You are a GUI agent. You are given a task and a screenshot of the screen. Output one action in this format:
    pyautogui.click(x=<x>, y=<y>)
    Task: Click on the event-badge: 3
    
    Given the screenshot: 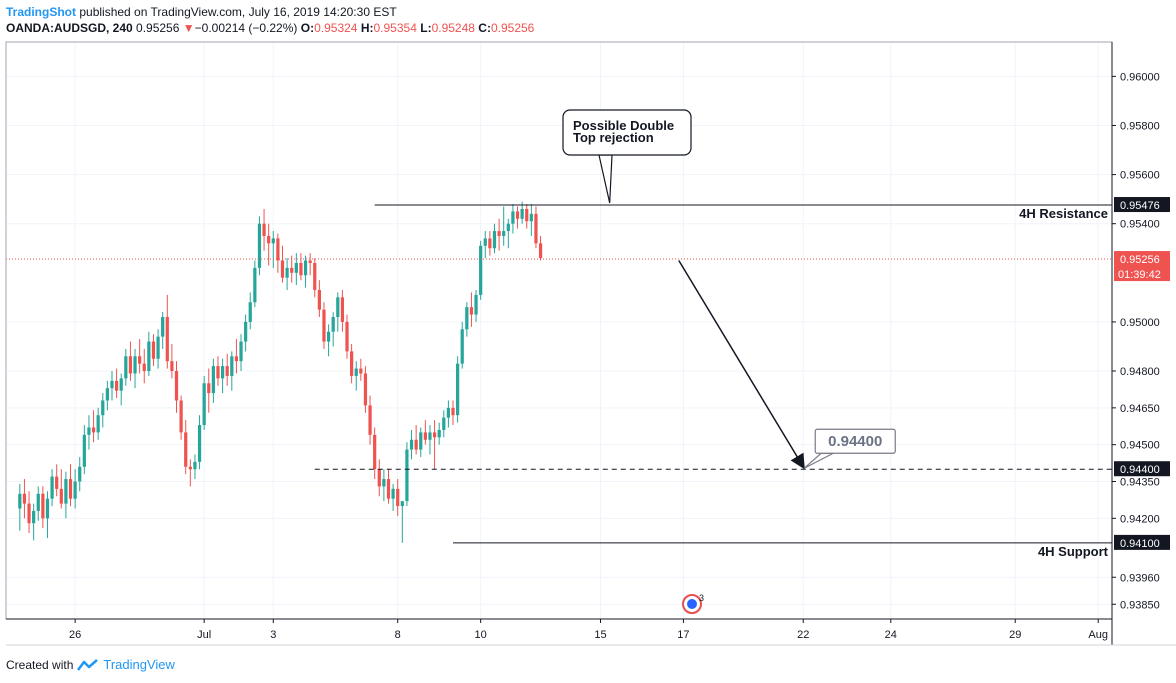 What is the action you would take?
    pyautogui.click(x=693, y=603)
    